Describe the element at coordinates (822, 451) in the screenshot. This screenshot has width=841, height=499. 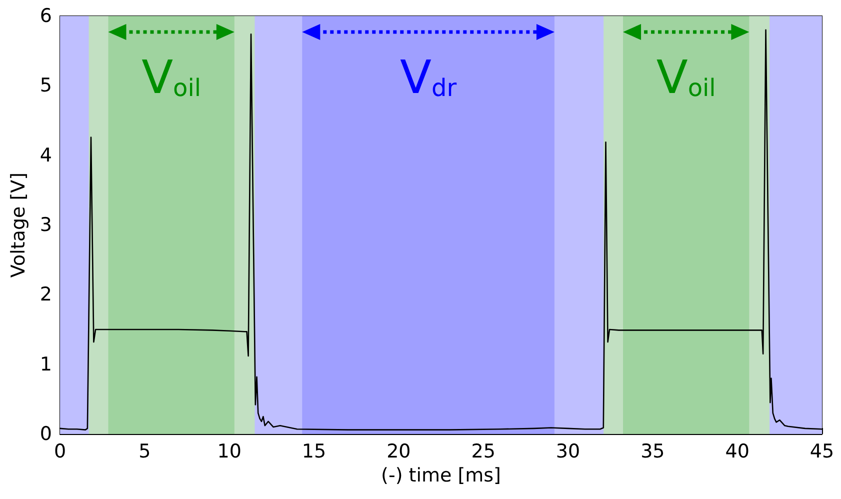
I see `x-tick-label: 45` at that location.